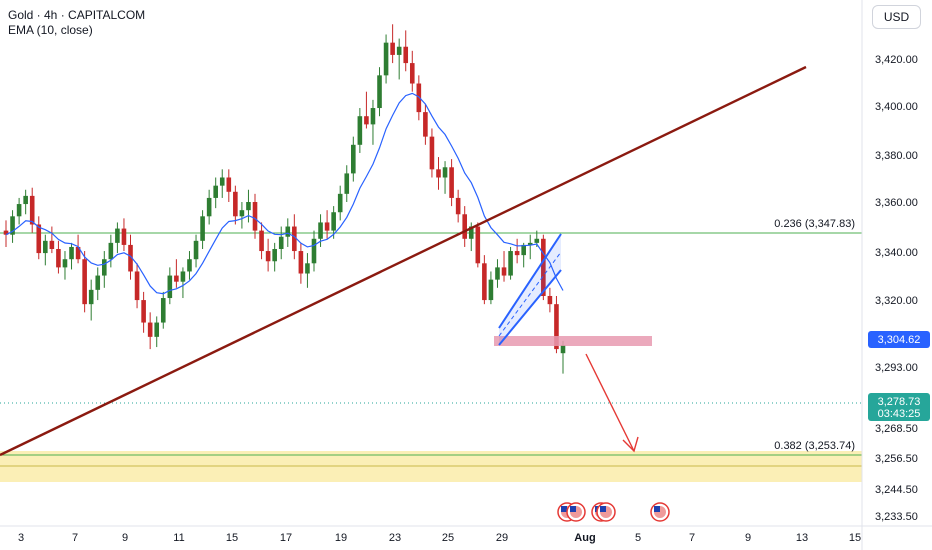 The image size is (932, 550). I want to click on price-level-tag-text: 3,304.62, so click(899, 340).